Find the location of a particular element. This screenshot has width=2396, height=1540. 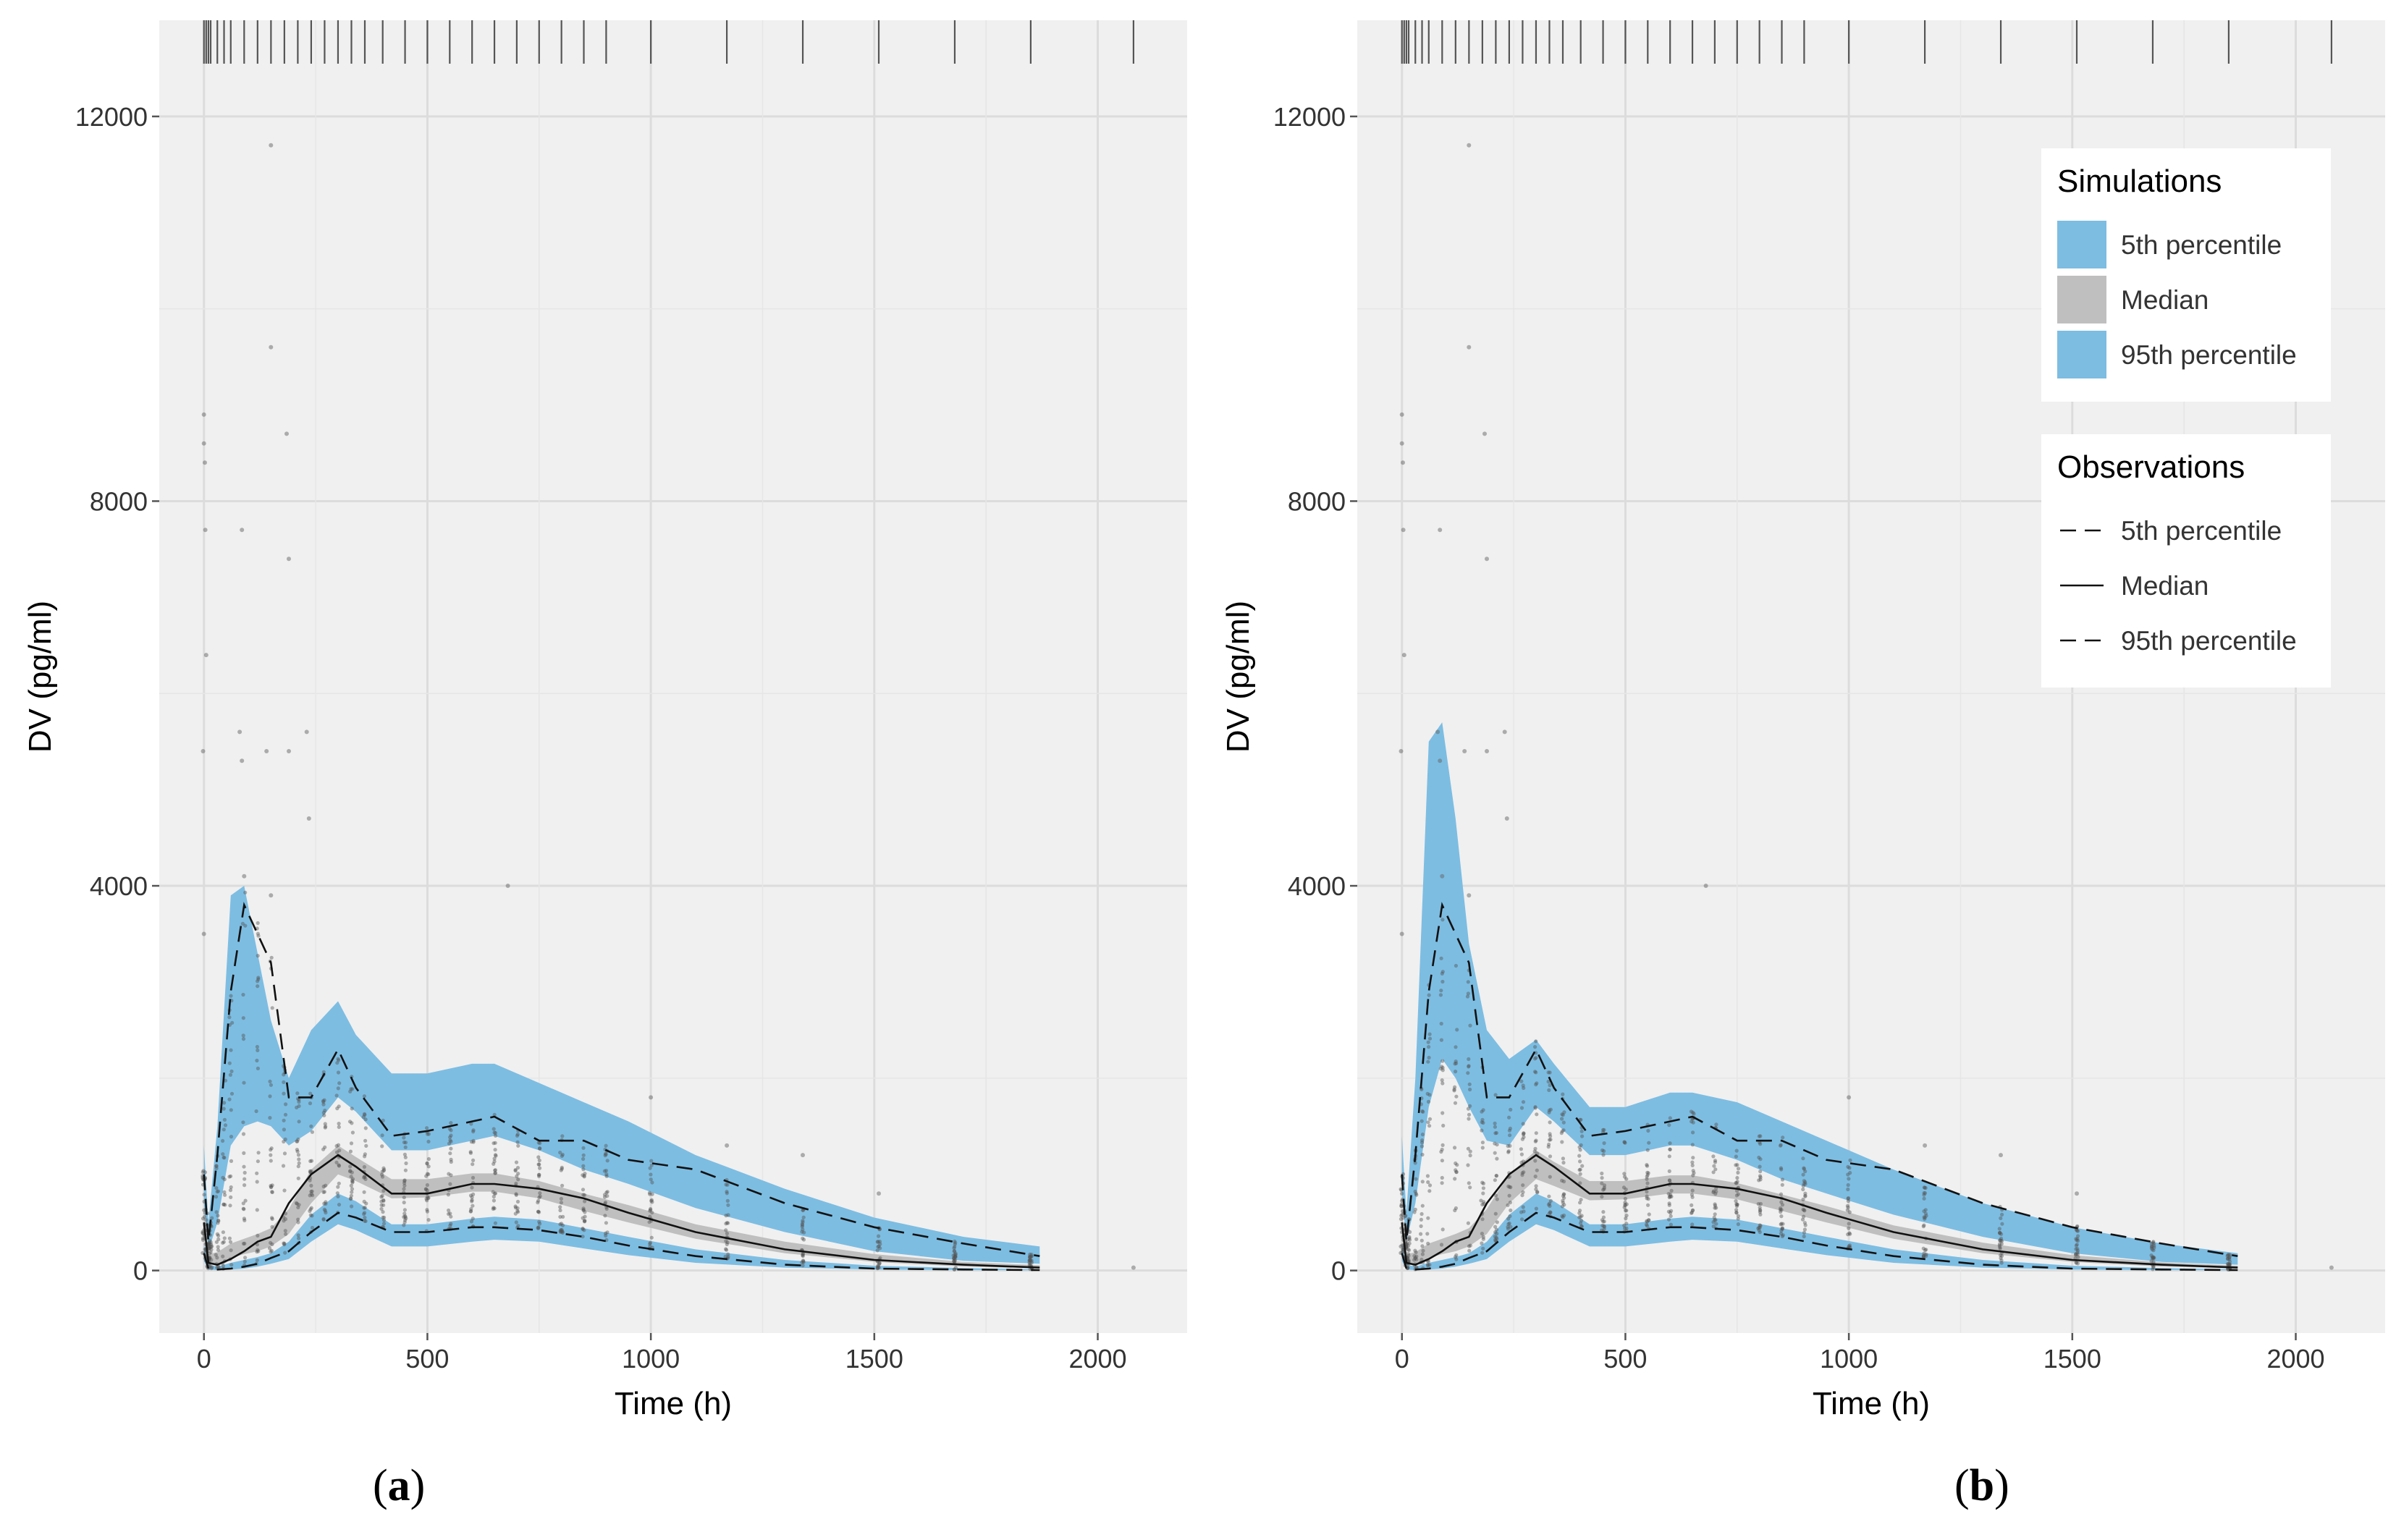

legend-swatch is located at coordinates (2081, 245).